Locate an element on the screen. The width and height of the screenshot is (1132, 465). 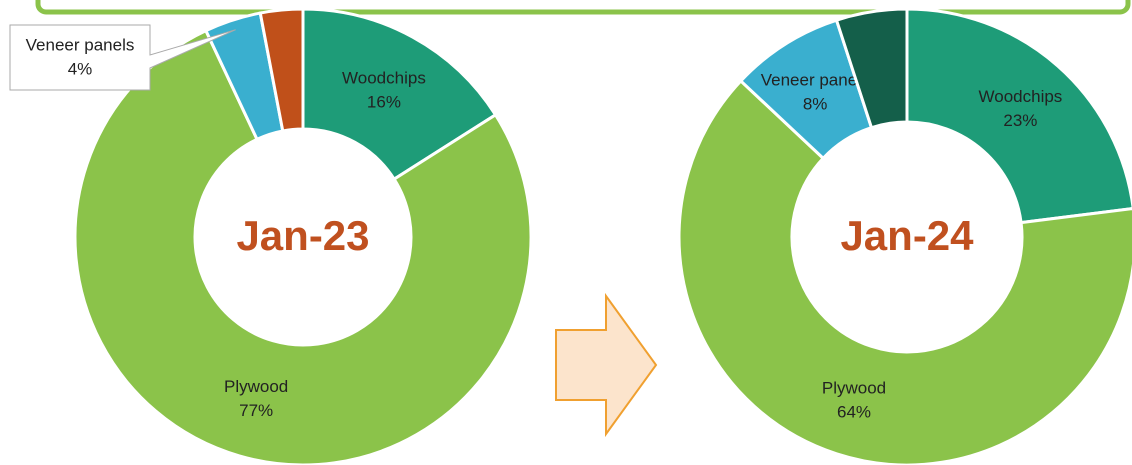
chart-title: Jan-24 is located at coordinates (907, 235).